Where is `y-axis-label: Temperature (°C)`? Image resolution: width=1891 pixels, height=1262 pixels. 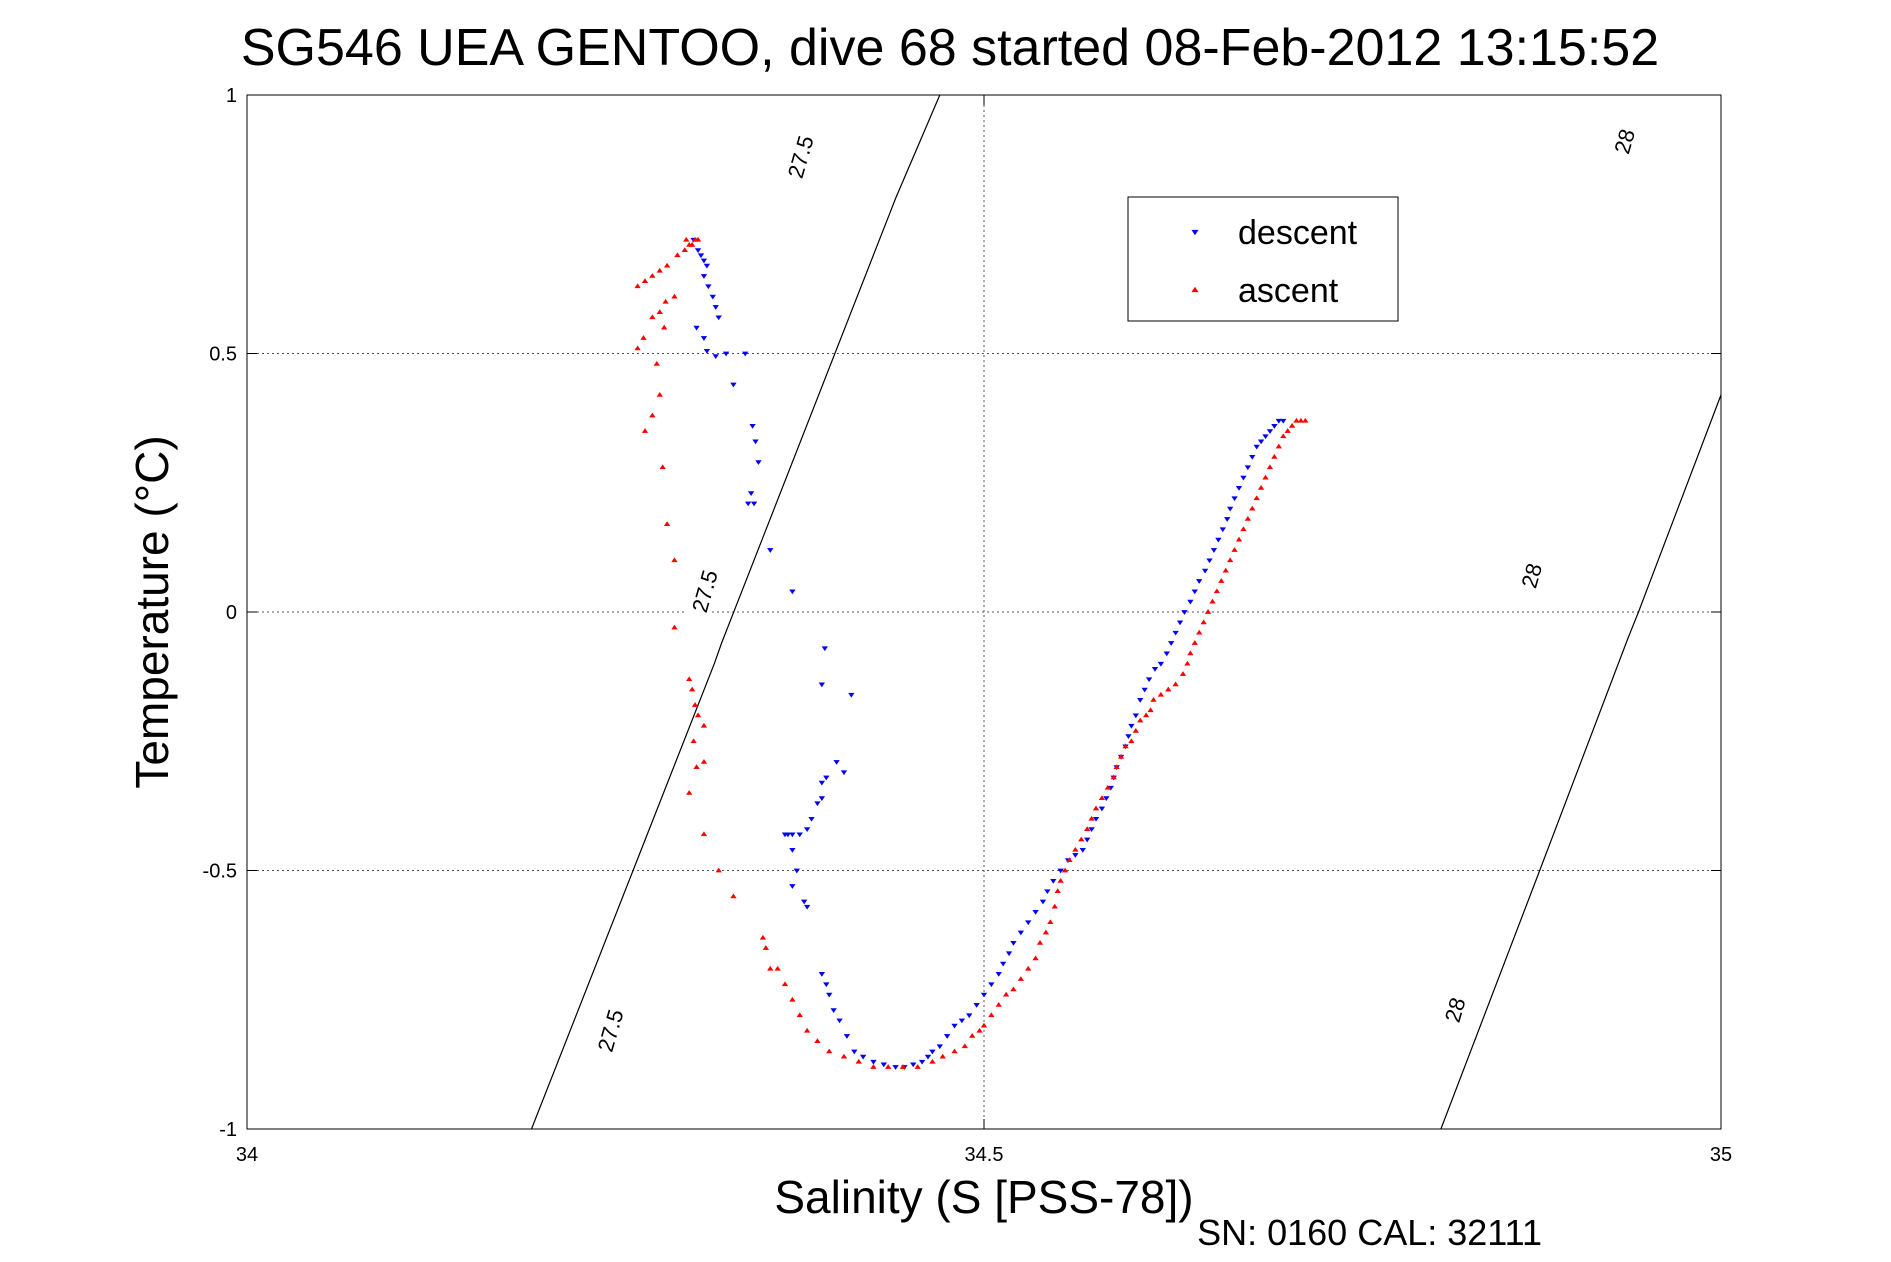
y-axis-label: Temperature (°C) is located at coordinates (152, 611).